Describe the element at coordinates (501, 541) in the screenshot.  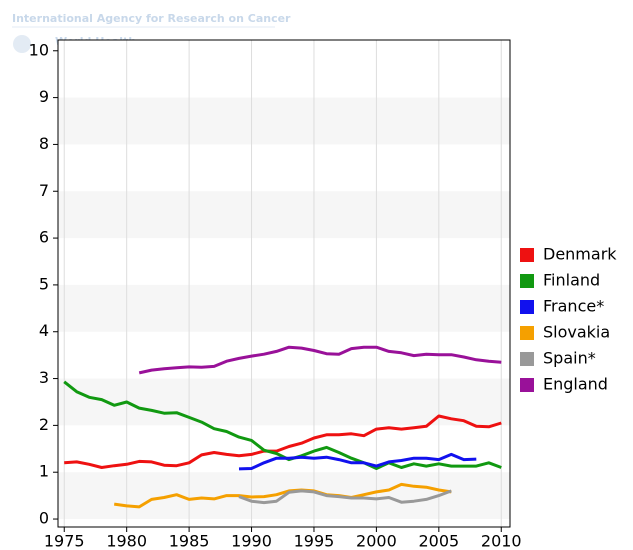
I see `x-tick-label: 2010` at that location.